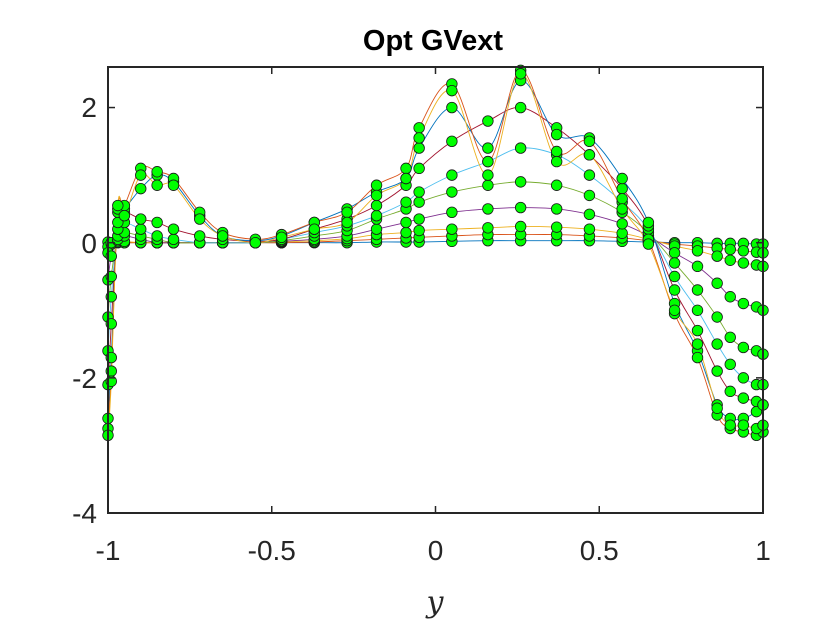  Describe the element at coordinates (84, 378) in the screenshot. I see `y-tick-label-2: -2` at that location.